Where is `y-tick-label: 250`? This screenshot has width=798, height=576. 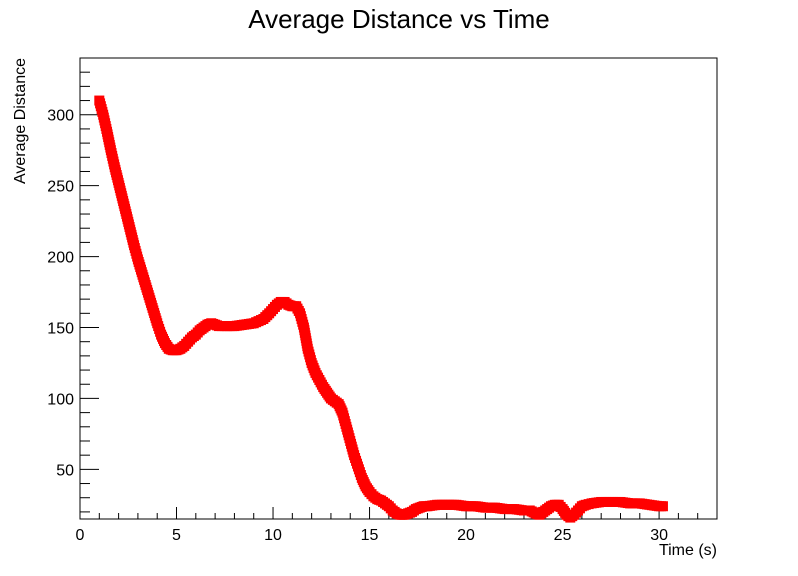 y-tick-label: 250 is located at coordinates (60, 187).